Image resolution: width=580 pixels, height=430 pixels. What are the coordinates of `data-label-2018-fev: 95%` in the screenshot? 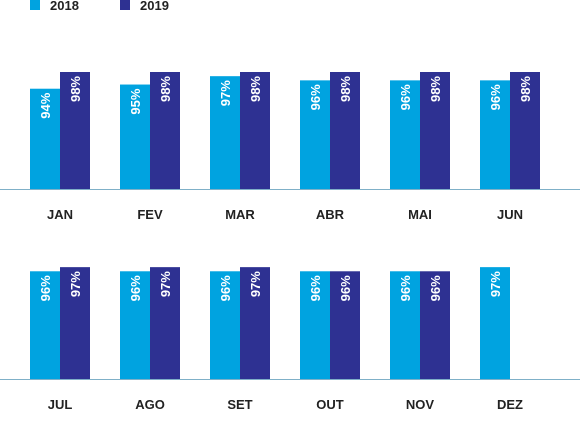 It's located at (135, 101).